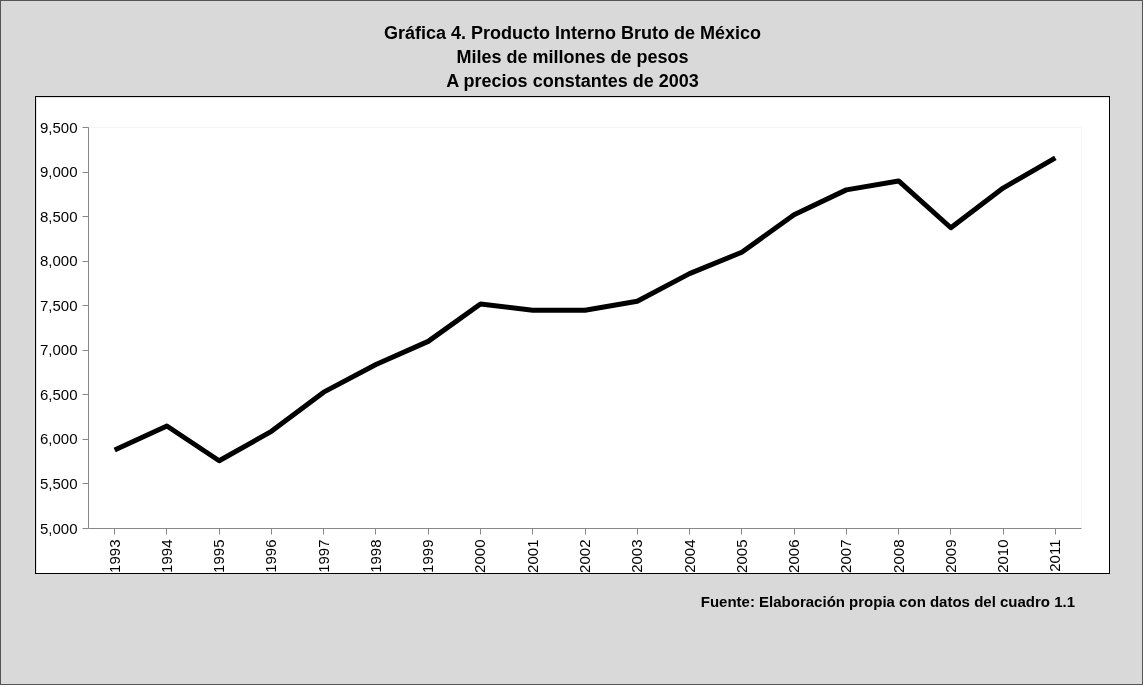 This screenshot has height=687, width=1145. What do you see at coordinates (375, 556) in the screenshot?
I see `x-tick-label: 1998` at bounding box center [375, 556].